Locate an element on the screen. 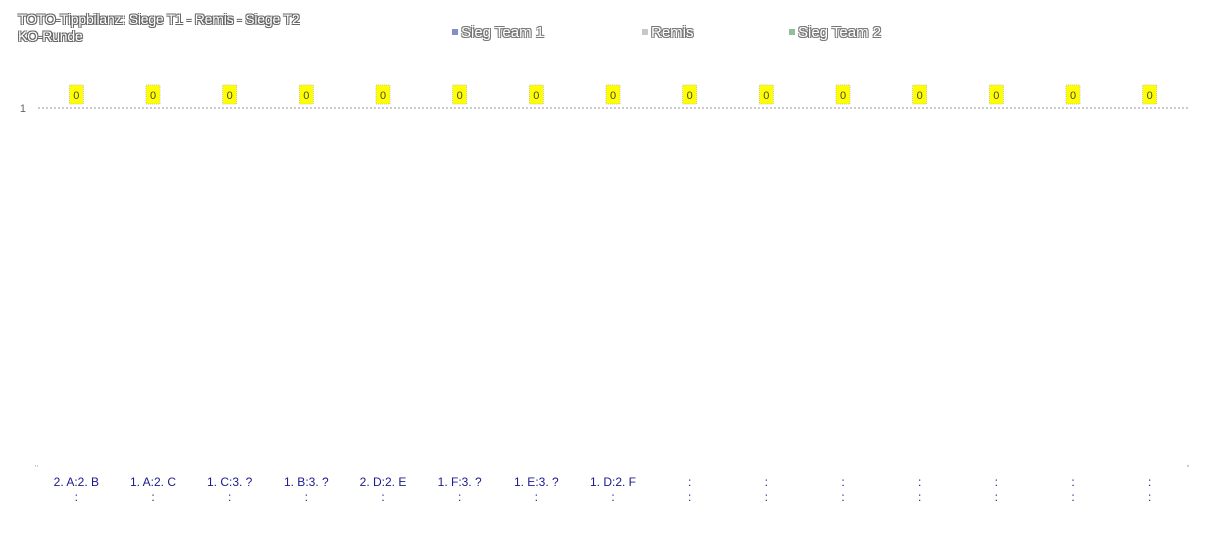  x-tick-label: 1. D:2. F is located at coordinates (613, 482).